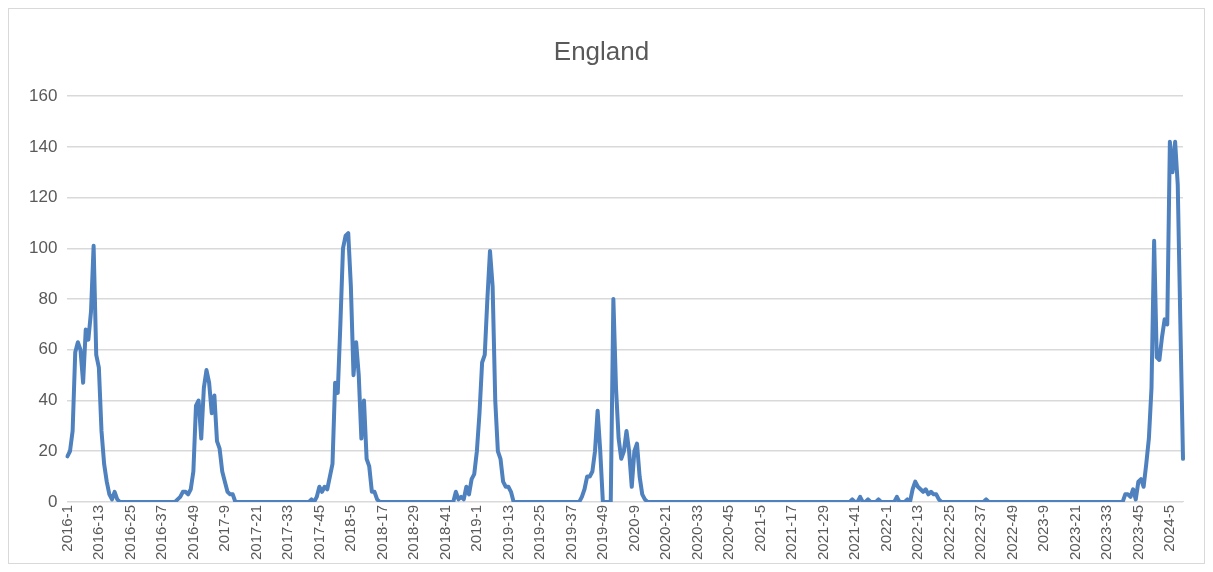  I want to click on x-tick-label: 2019-37, so click(570, 532).